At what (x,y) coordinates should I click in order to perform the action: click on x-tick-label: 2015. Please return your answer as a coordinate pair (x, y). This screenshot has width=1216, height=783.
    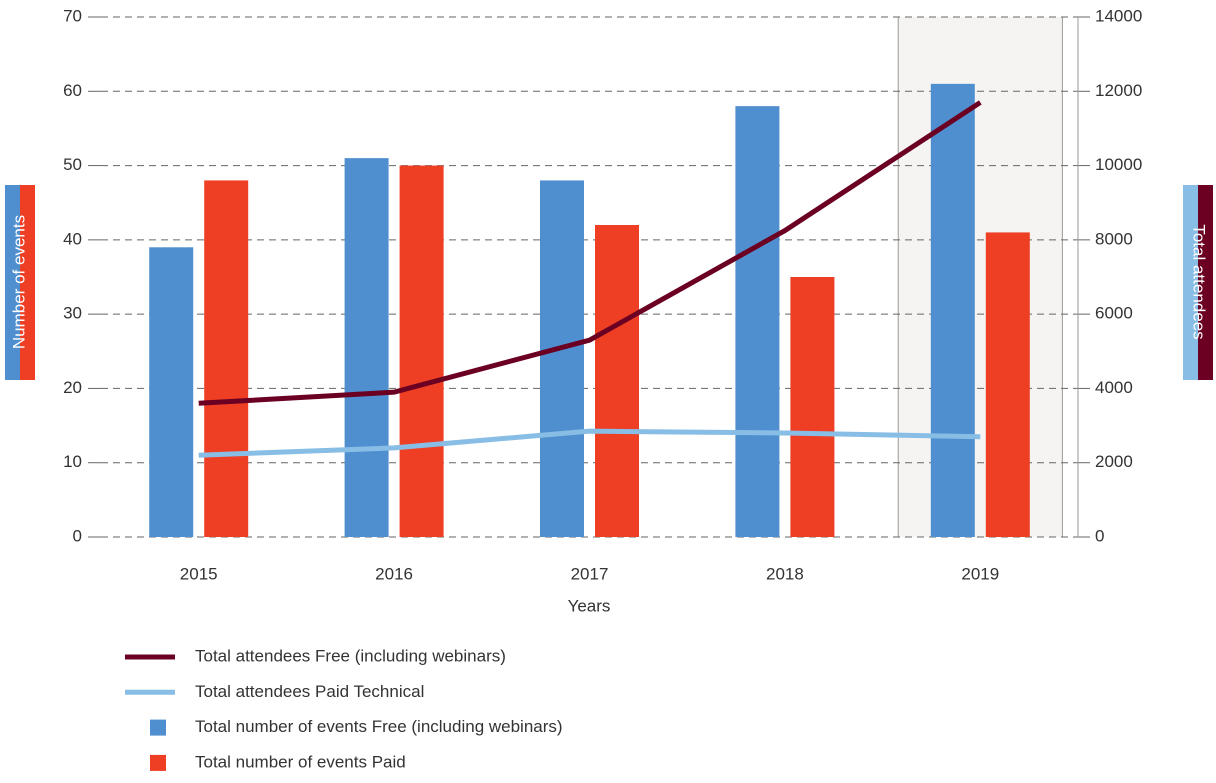
    Looking at the image, I should click on (199, 573).